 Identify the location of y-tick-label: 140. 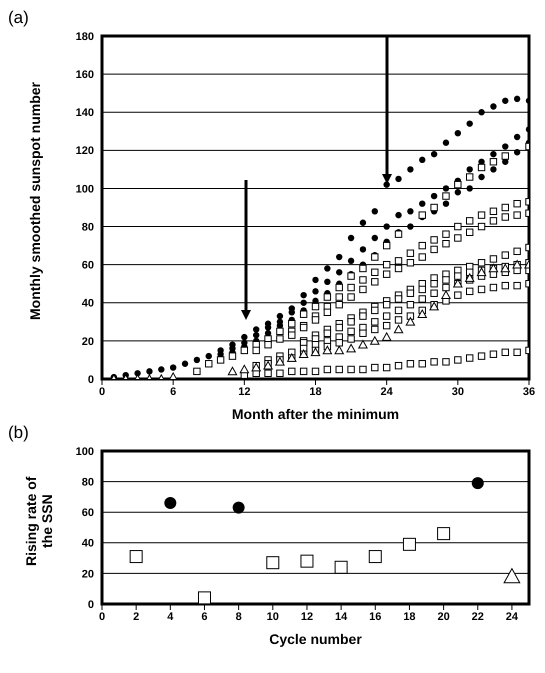
(85, 113).